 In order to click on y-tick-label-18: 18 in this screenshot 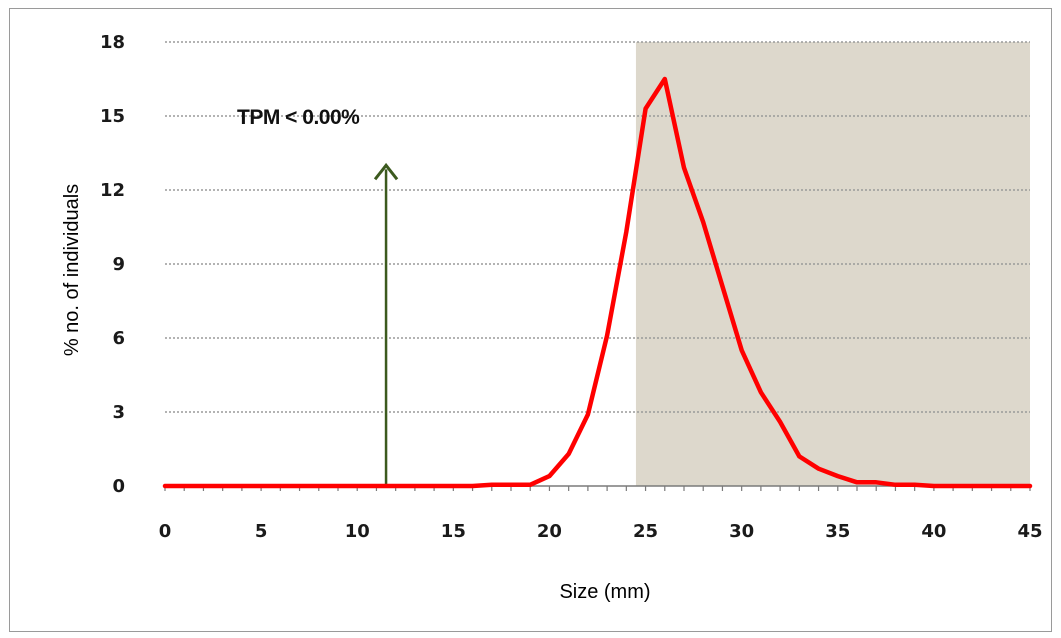, I will do `click(112, 42)`.